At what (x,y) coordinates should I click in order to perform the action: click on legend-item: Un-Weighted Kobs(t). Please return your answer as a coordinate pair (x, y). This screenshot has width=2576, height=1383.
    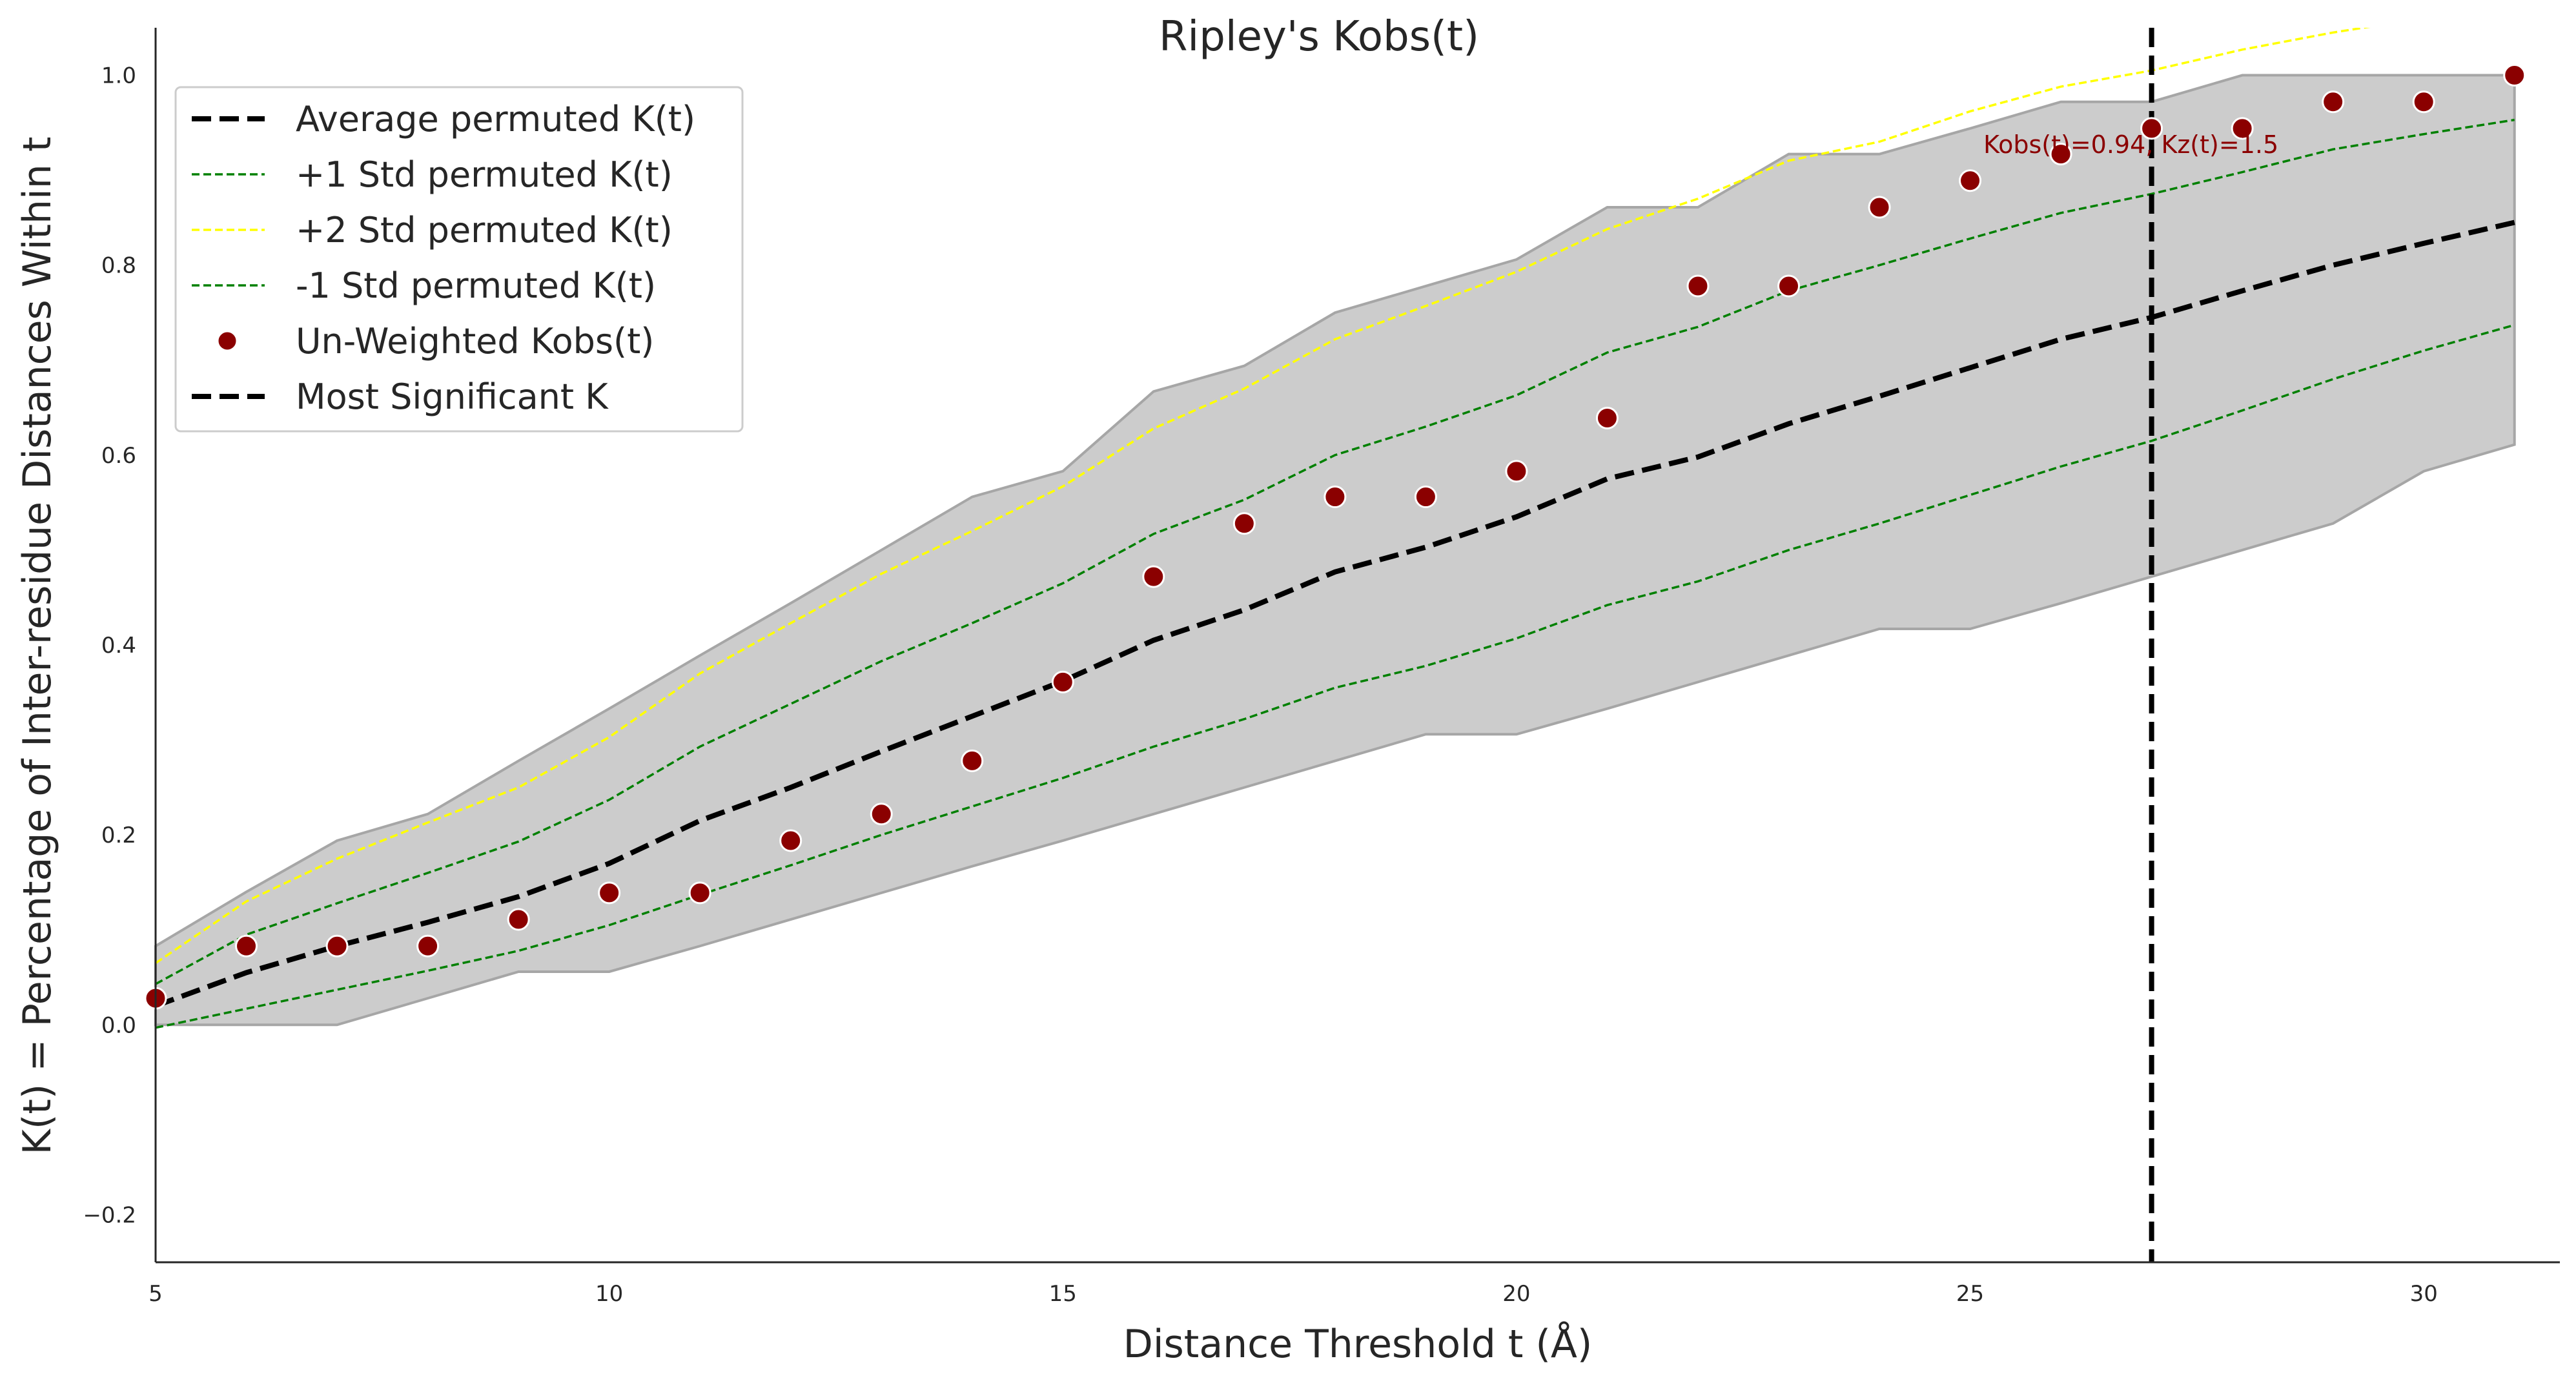
    Looking at the image, I should click on (435, 342).